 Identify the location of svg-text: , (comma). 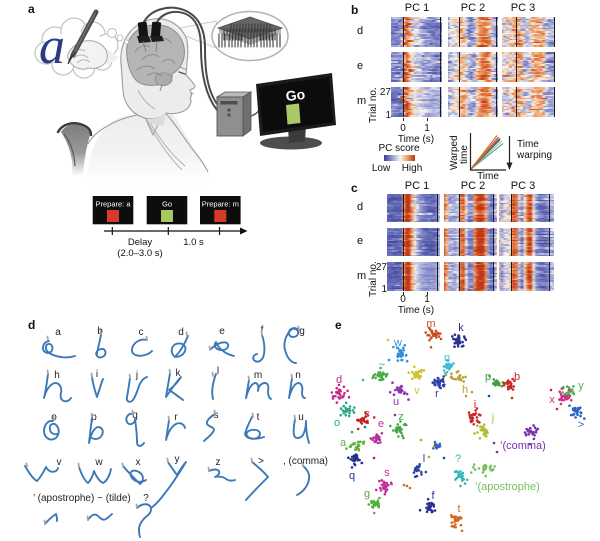
(305, 461).